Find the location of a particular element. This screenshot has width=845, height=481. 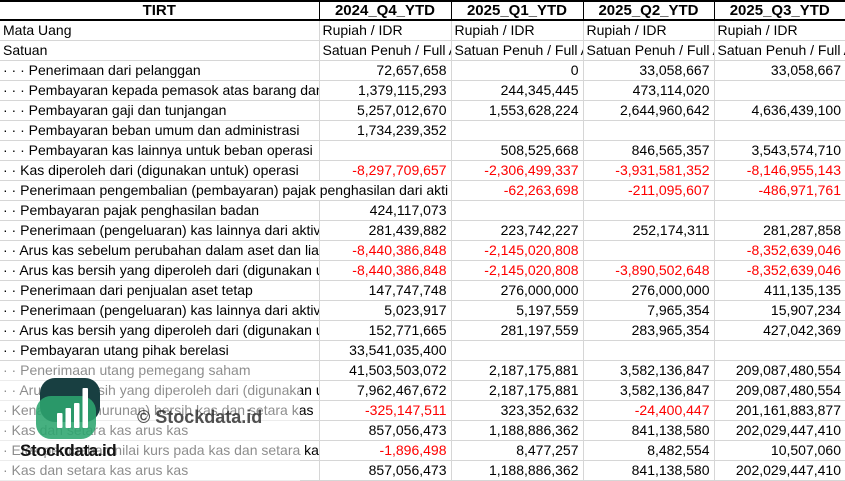

corner-header-ticker: TIRT is located at coordinates (160, 10).